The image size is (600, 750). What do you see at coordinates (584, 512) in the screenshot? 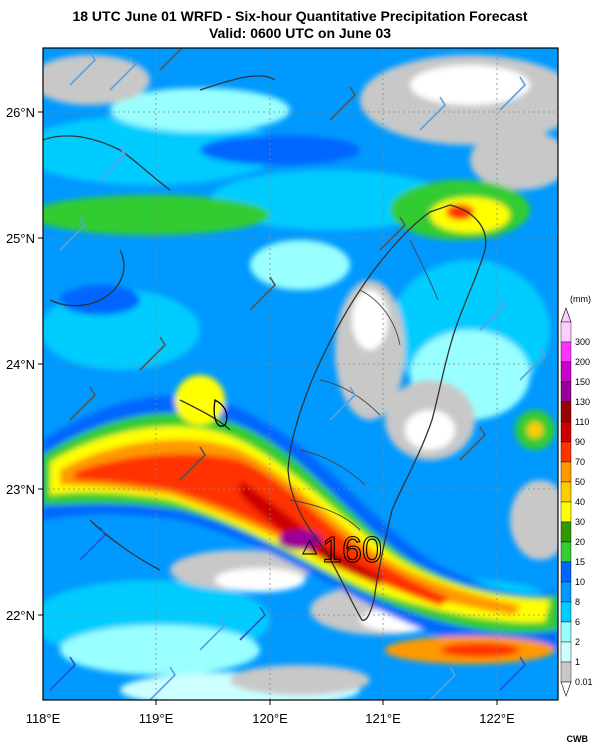
I see `legend-labels: 300 200 150 130 110 90 70 50 40 30 20 15 10 8 6 2 1 0.01` at bounding box center [584, 512].